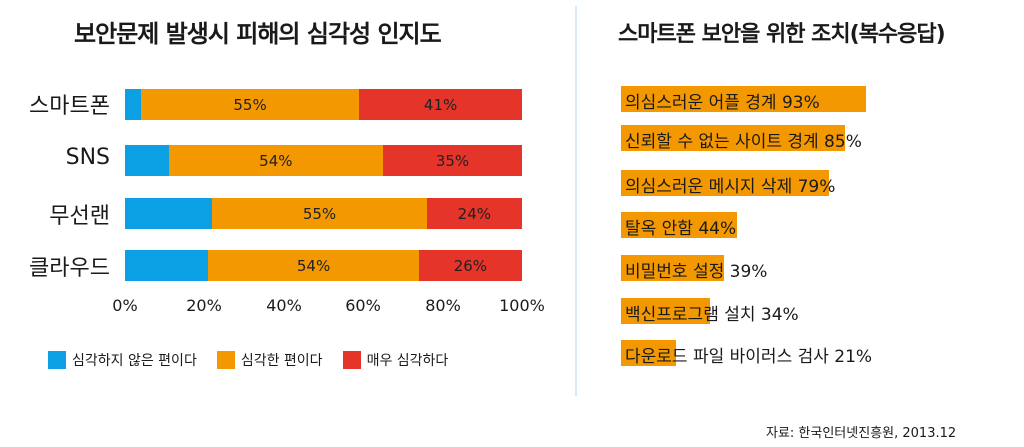  I want to click on right-chart-title: 스마트폰 보안을 위한 조치(복수응답), so click(782, 34).